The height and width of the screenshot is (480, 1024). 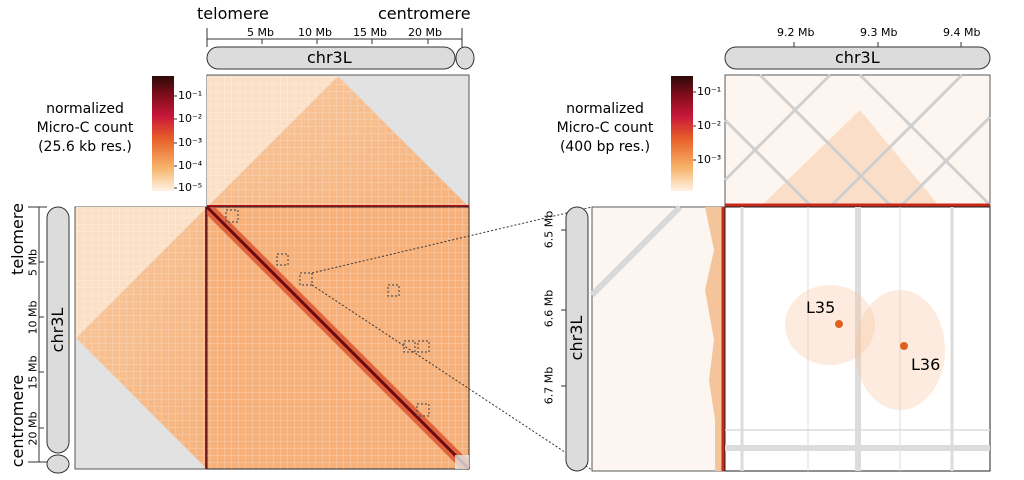 What do you see at coordinates (549, 308) in the screenshot?
I see `zoom-left-tick-6-6mb: 6.6 Mb` at bounding box center [549, 308].